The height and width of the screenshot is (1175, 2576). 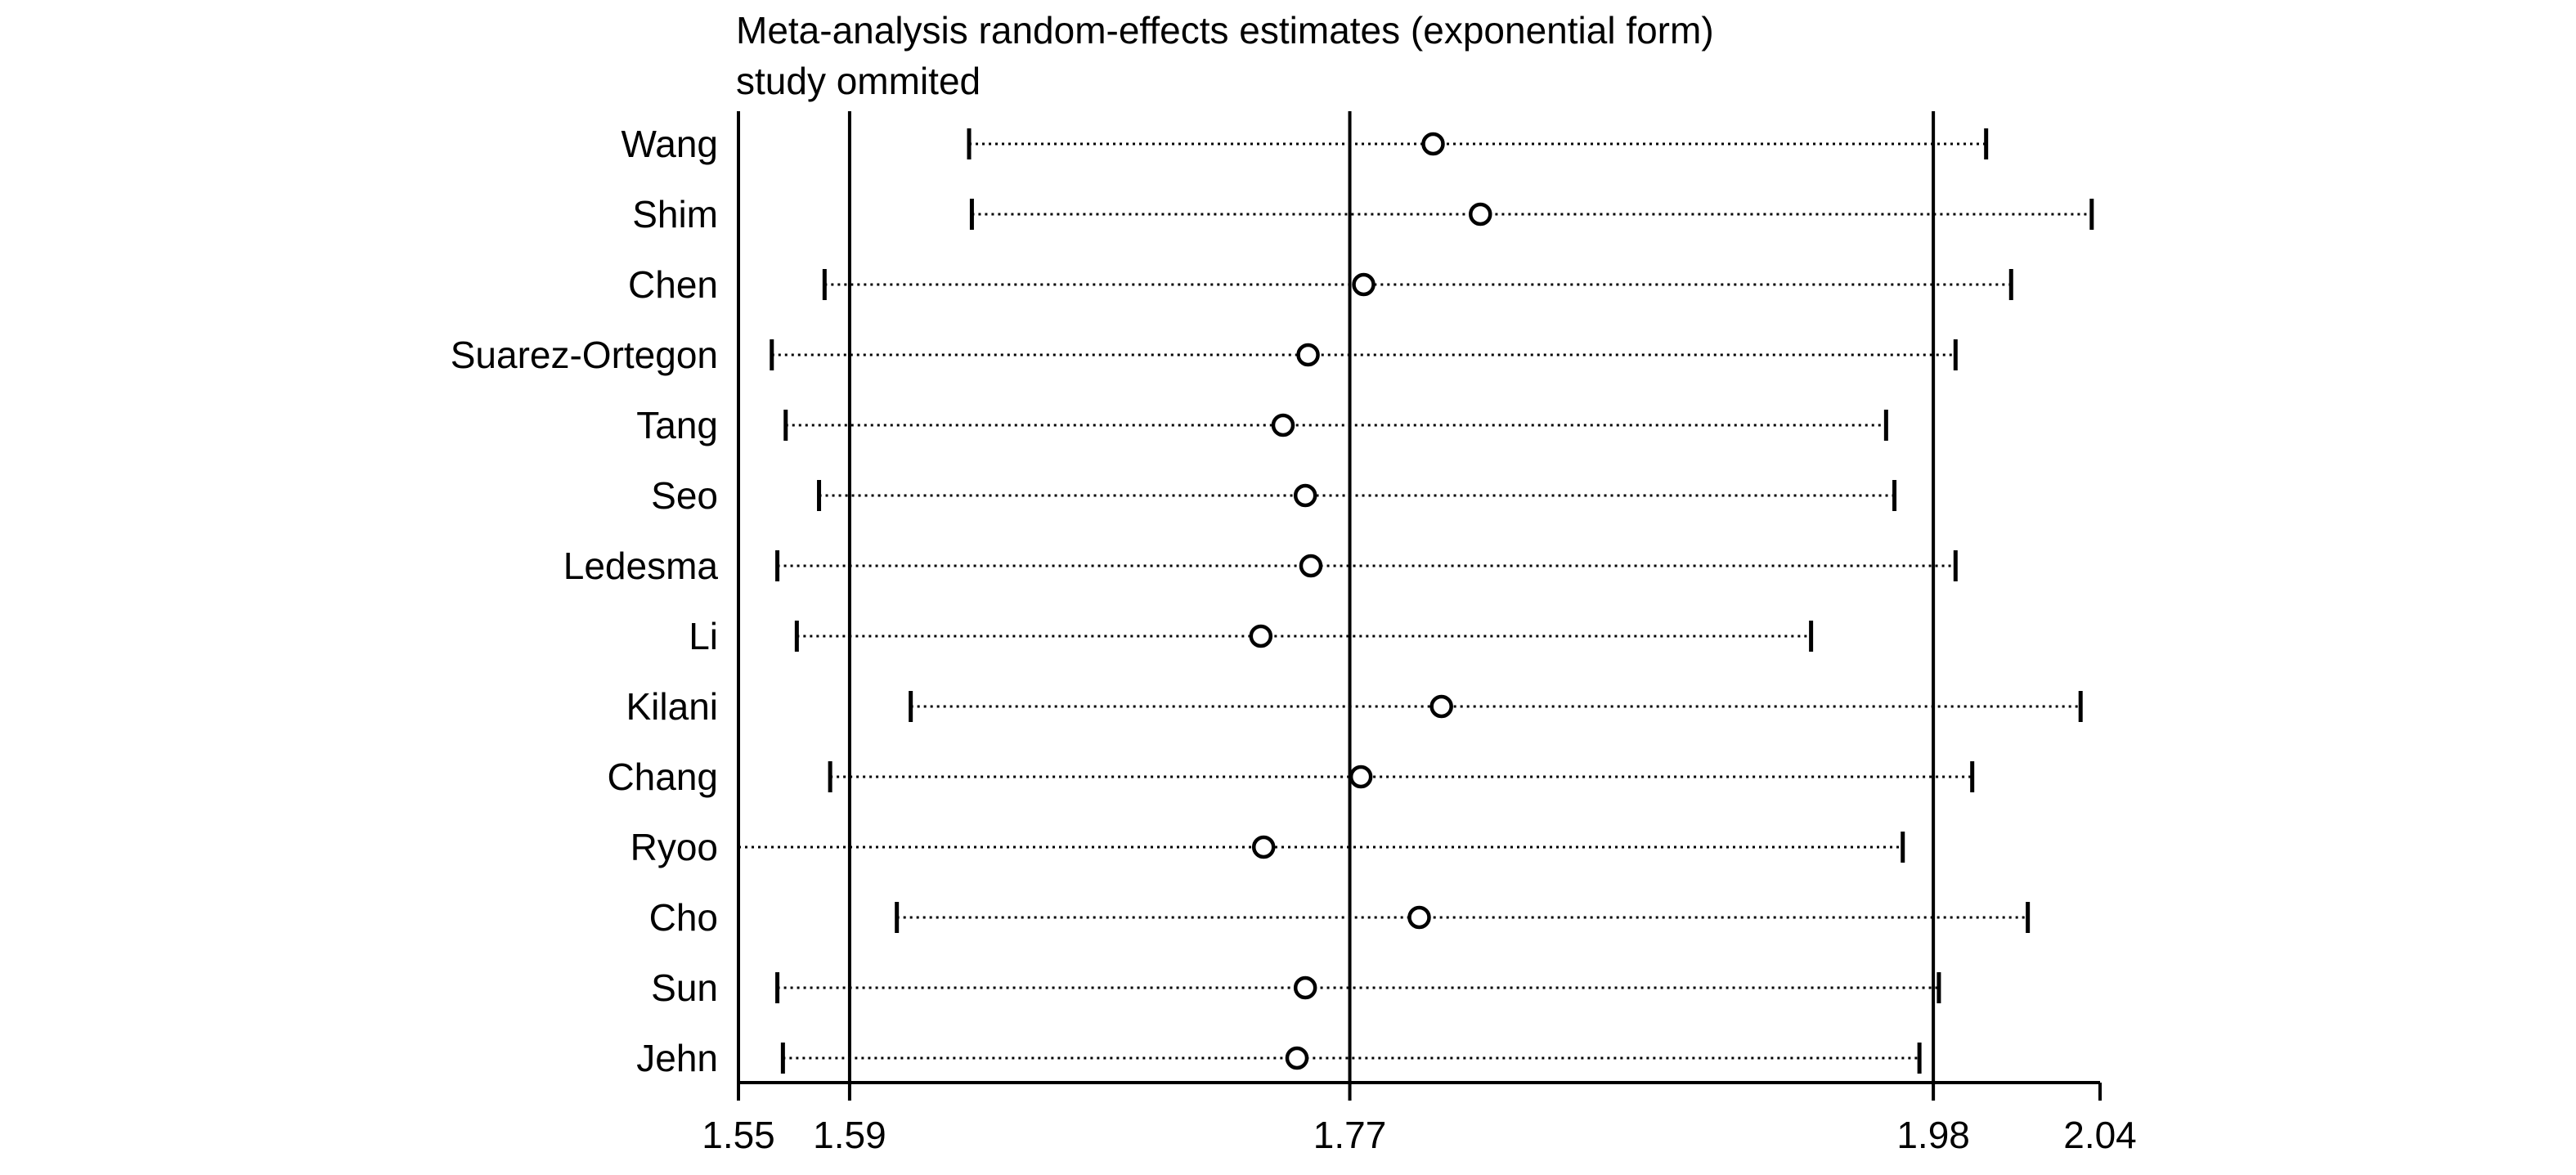 I want to click on study-label: Kilani, so click(x=672, y=706).